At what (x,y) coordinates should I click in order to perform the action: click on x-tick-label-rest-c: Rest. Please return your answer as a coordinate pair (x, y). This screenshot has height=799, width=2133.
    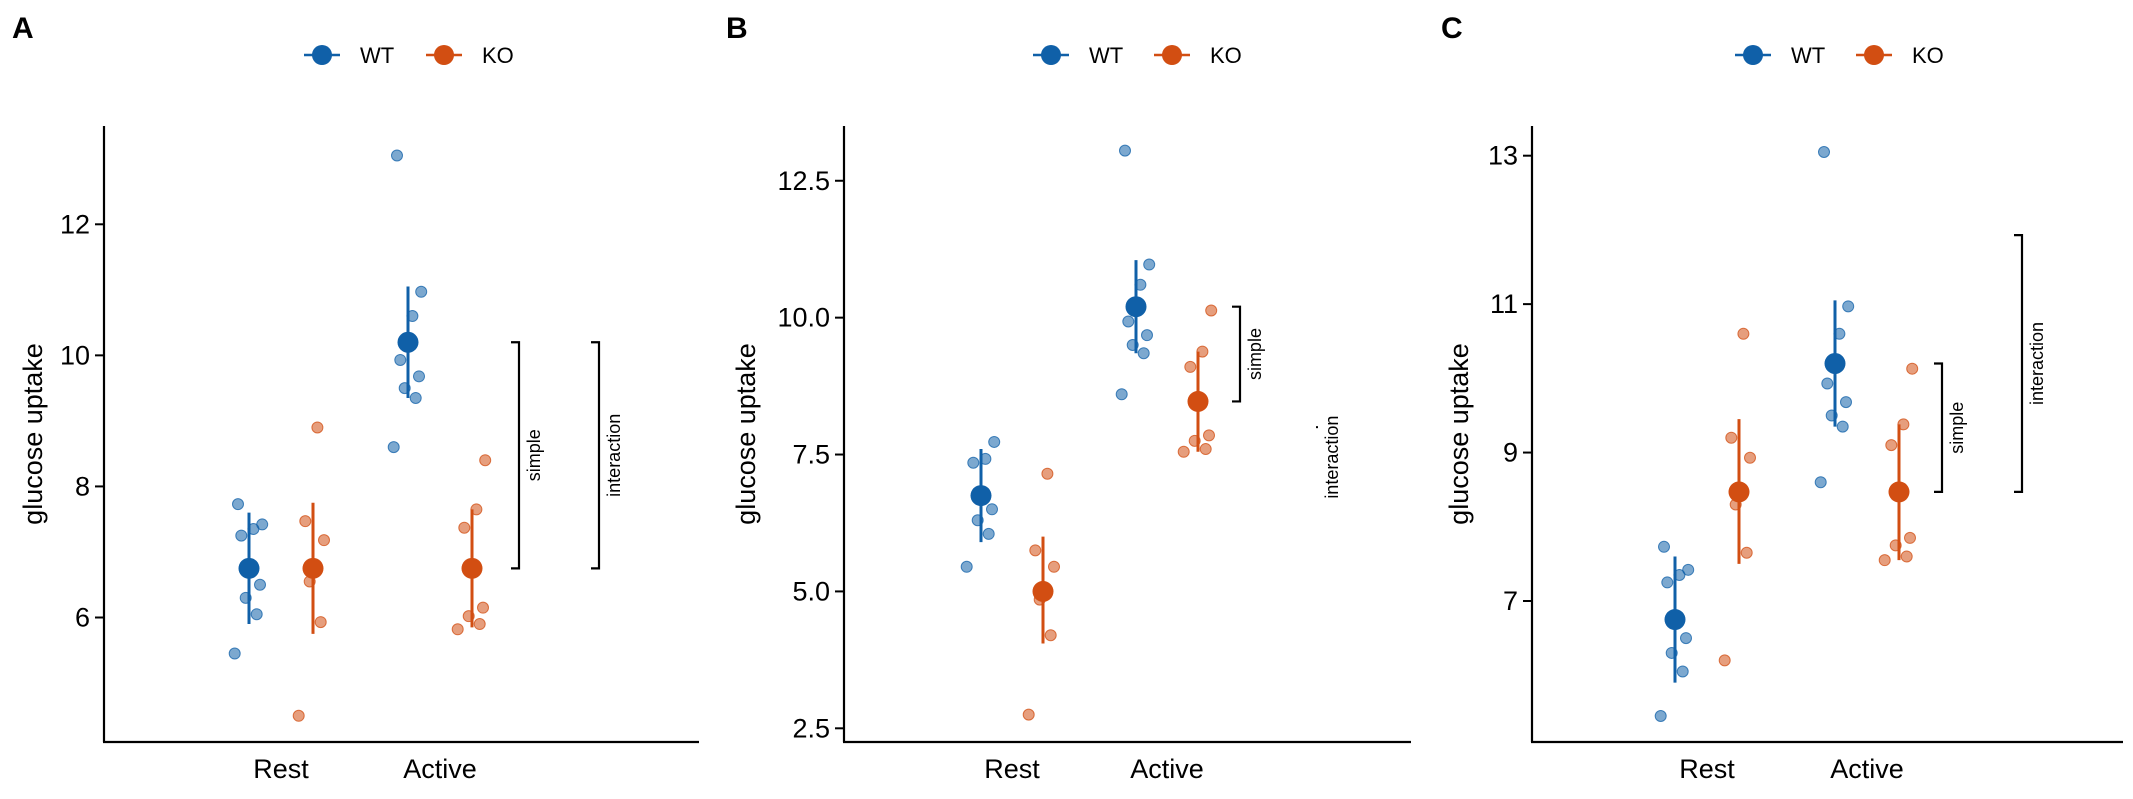
    Looking at the image, I should click on (1707, 769).